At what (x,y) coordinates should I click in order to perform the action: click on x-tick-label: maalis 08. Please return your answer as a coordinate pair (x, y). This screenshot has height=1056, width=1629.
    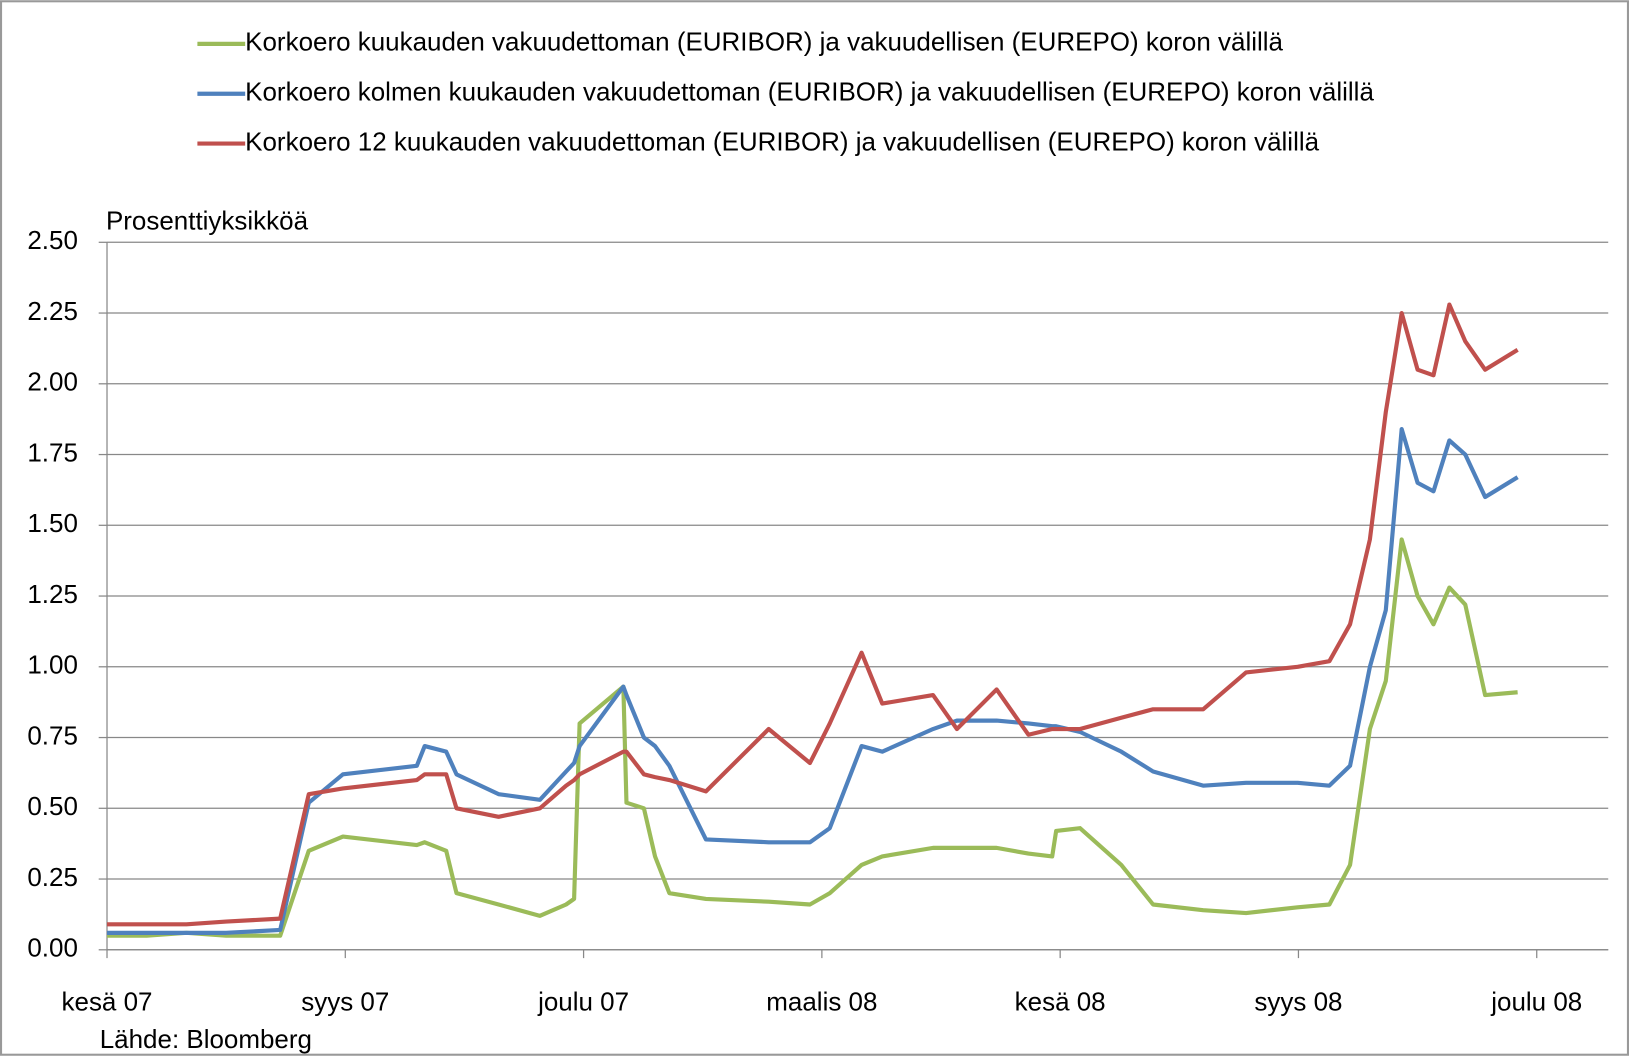
    Looking at the image, I should click on (821, 1002).